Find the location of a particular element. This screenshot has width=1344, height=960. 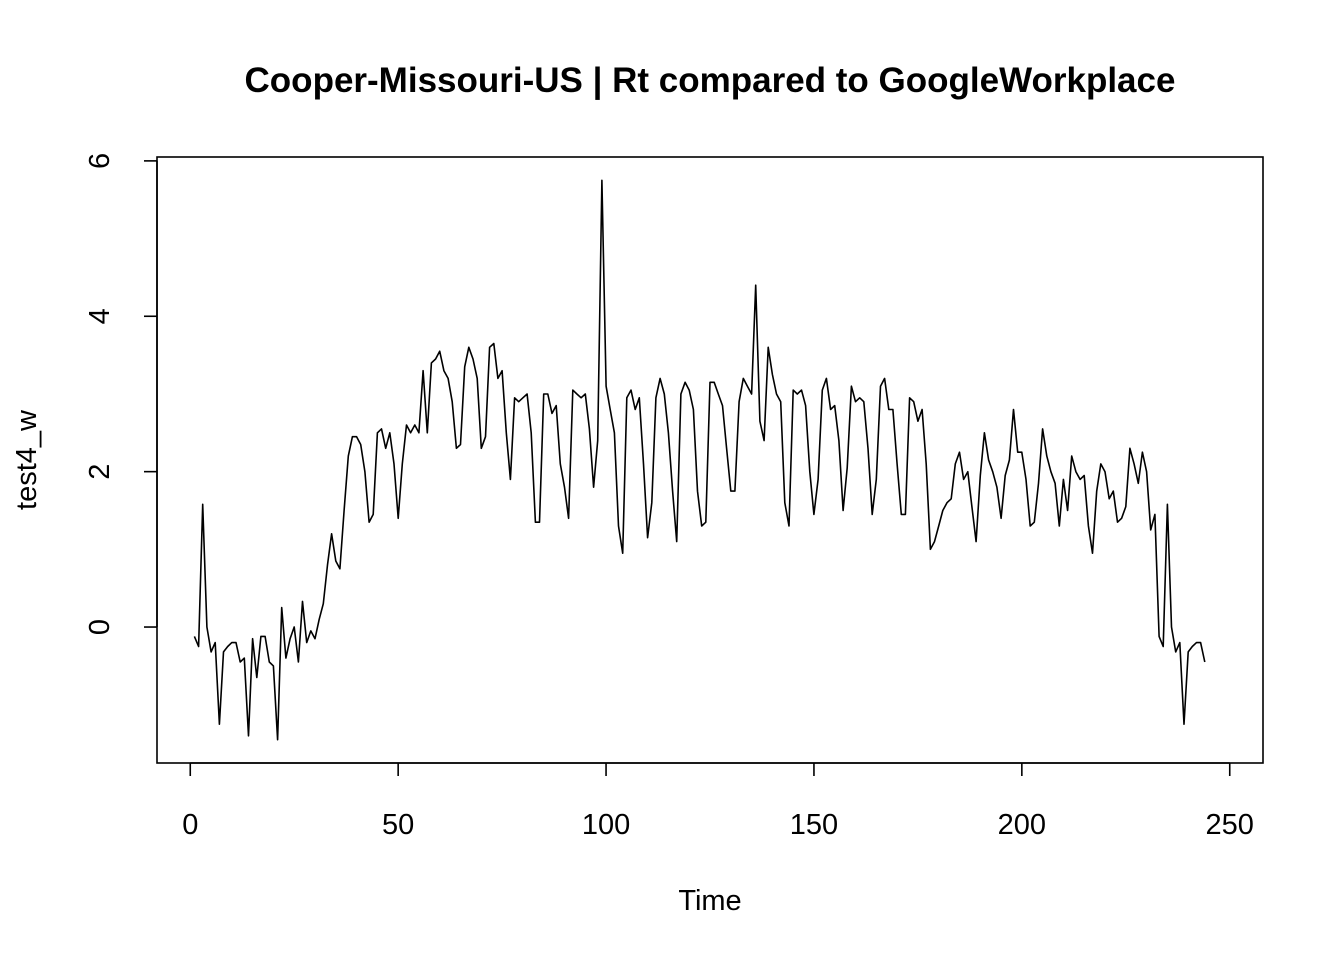

y-tick-label: 0 is located at coordinates (100, 627).